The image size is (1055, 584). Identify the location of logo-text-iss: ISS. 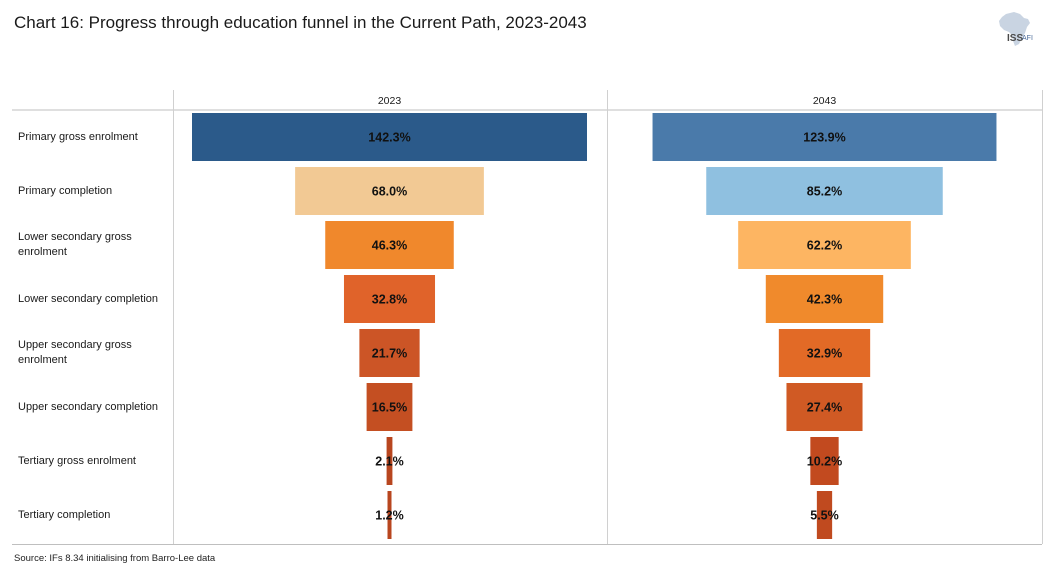
(1015, 38).